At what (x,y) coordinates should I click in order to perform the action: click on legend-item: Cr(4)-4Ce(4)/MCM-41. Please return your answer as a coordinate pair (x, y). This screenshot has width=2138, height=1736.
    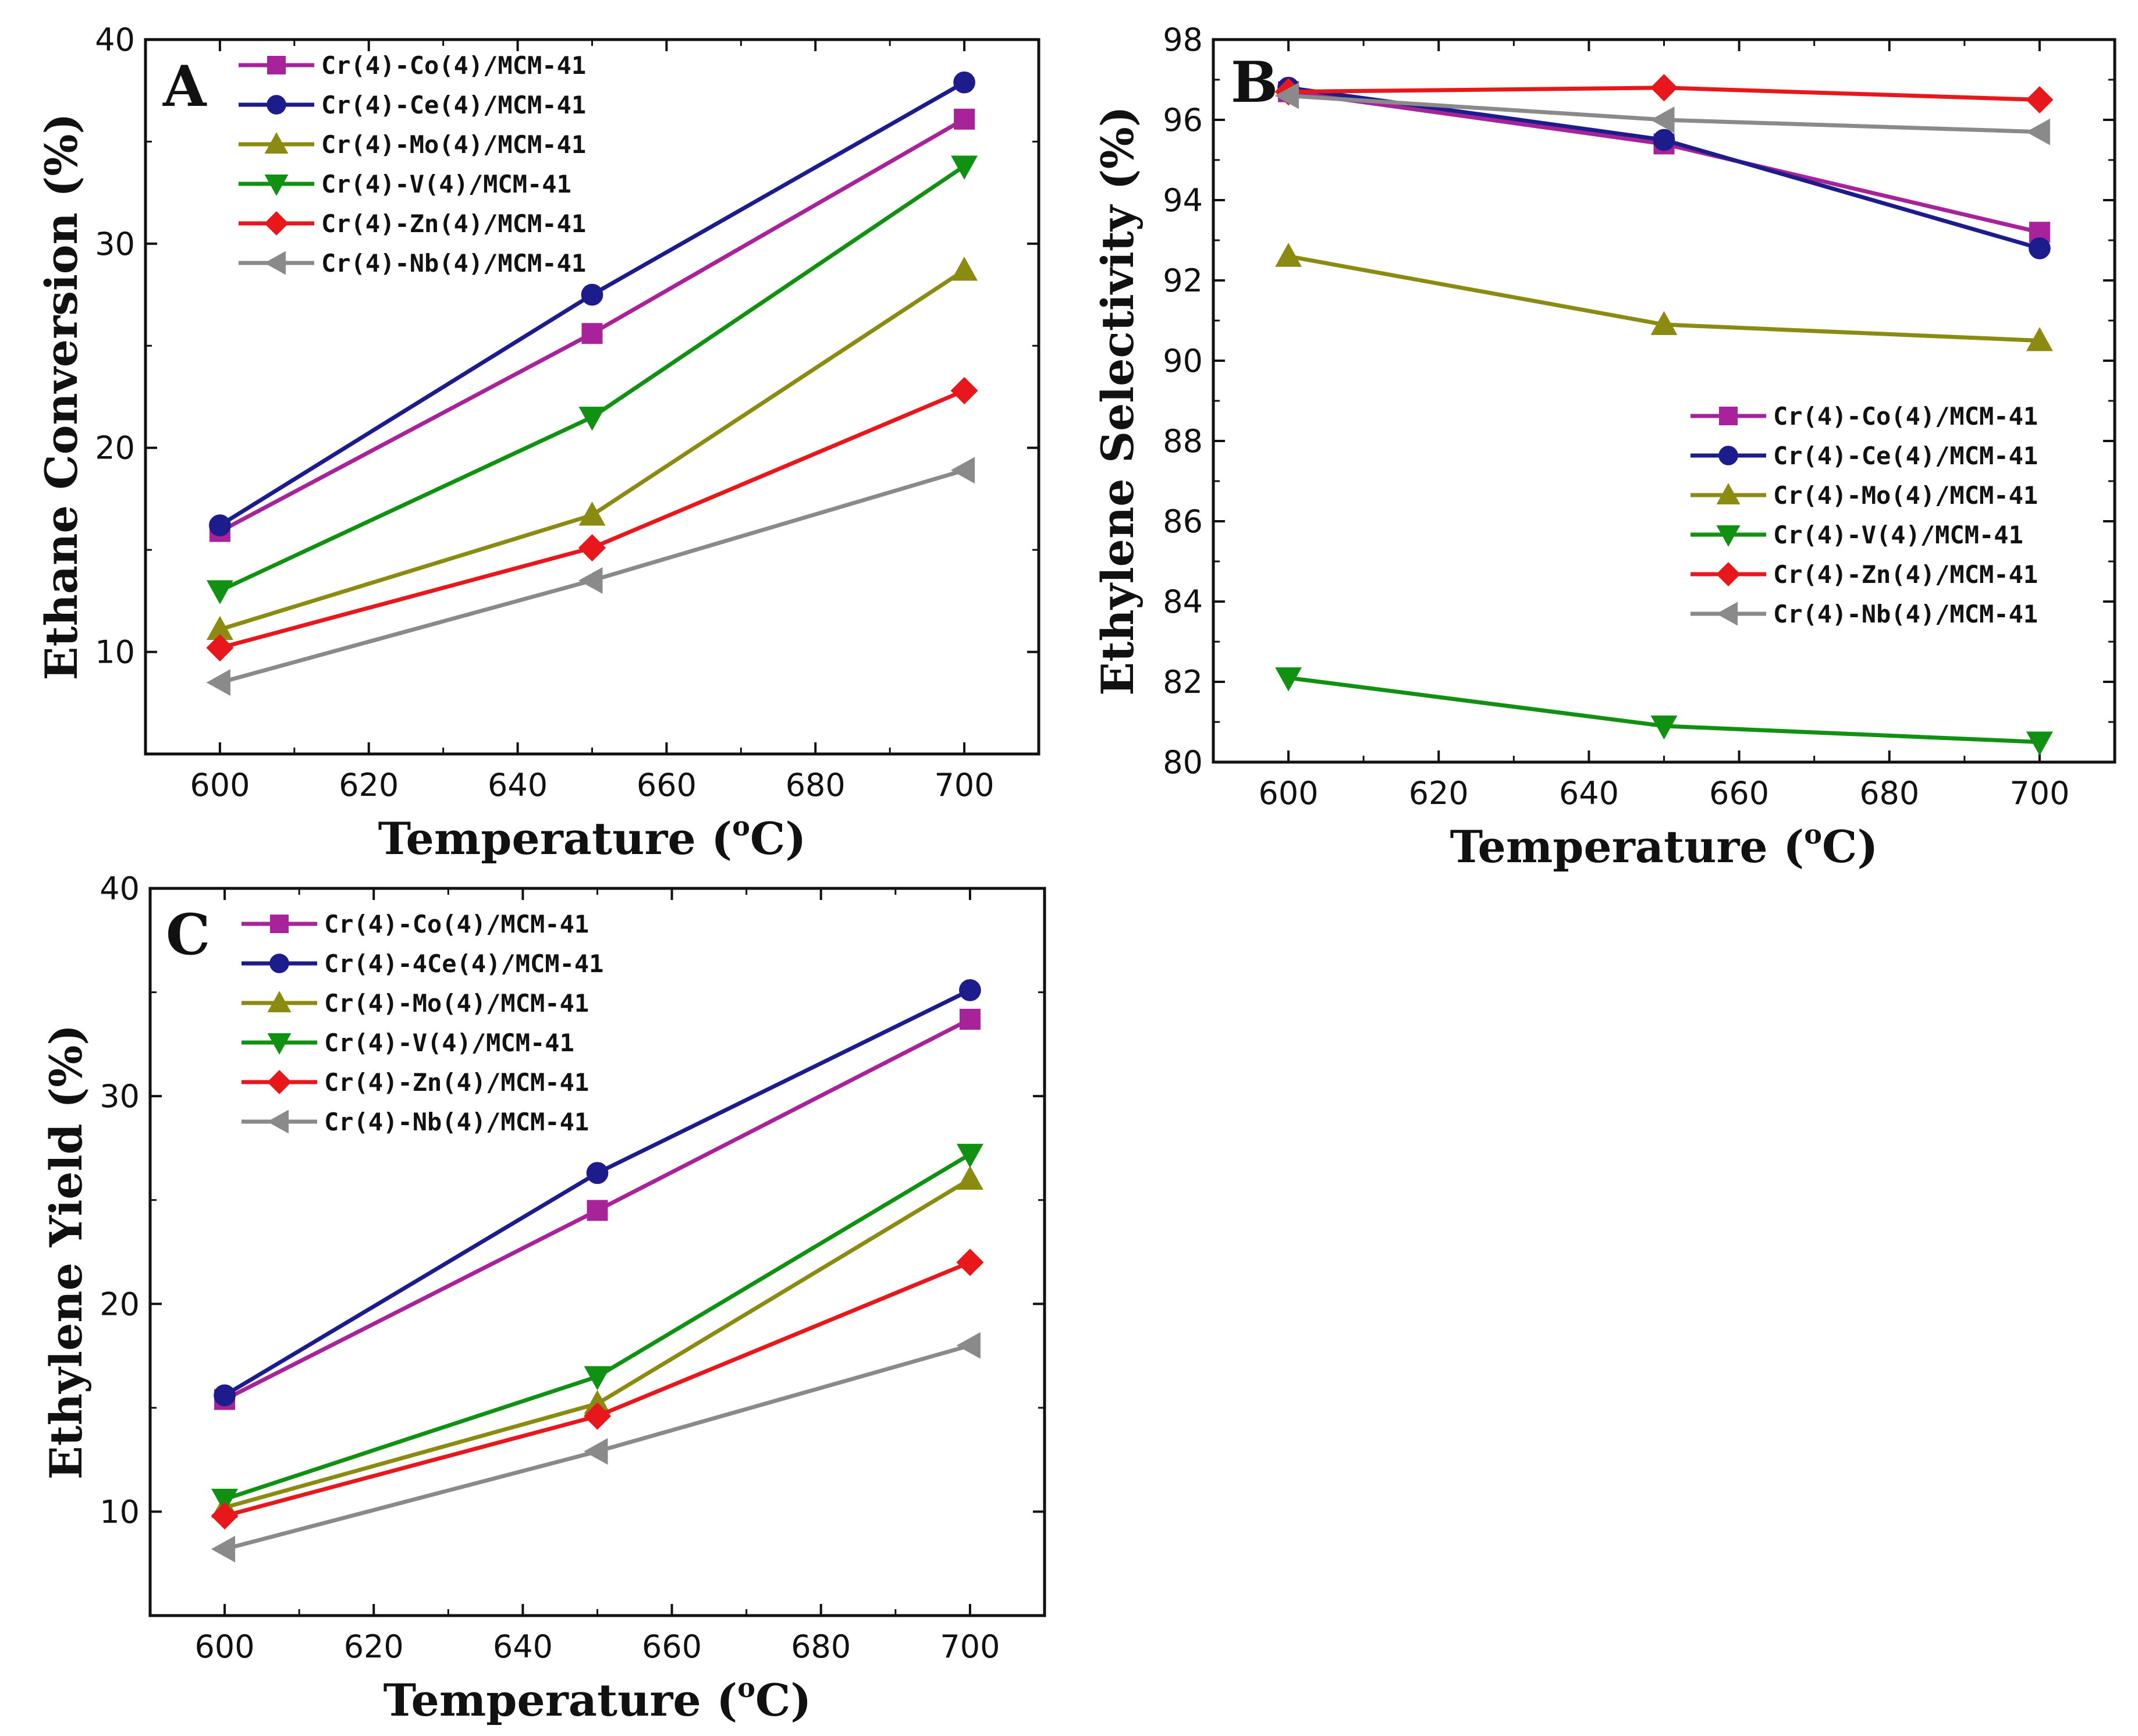
    Looking at the image, I should click on (422, 963).